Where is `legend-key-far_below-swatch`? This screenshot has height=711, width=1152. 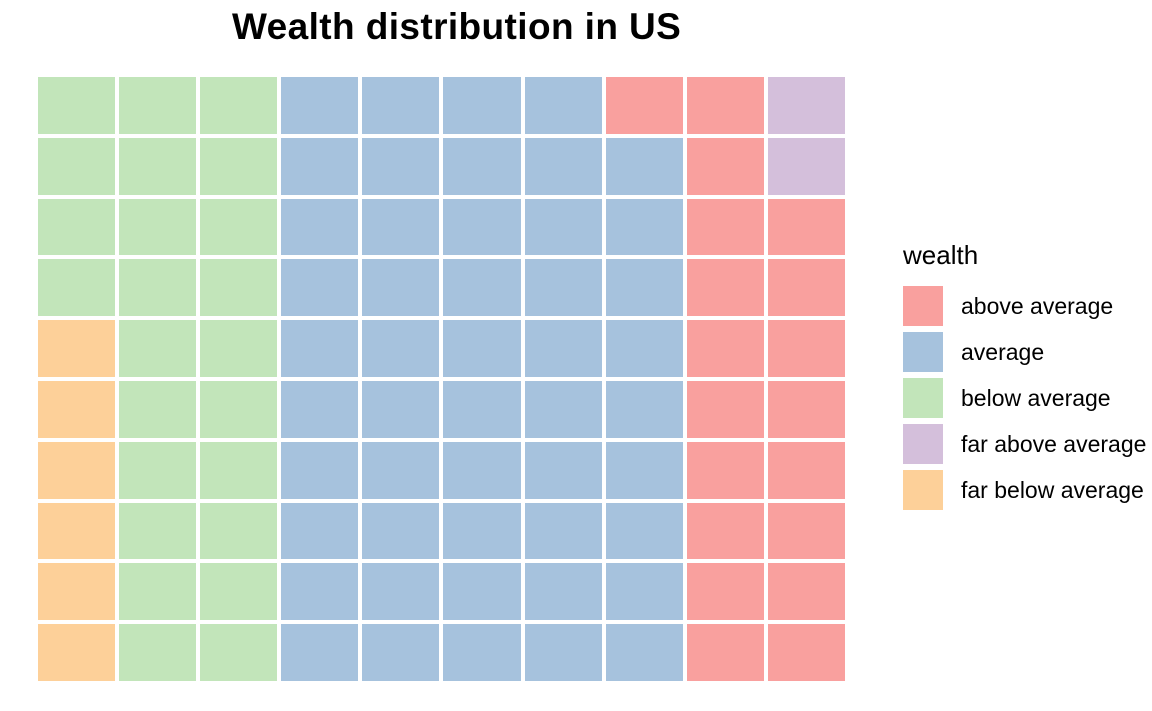 legend-key-far_below-swatch is located at coordinates (923, 490).